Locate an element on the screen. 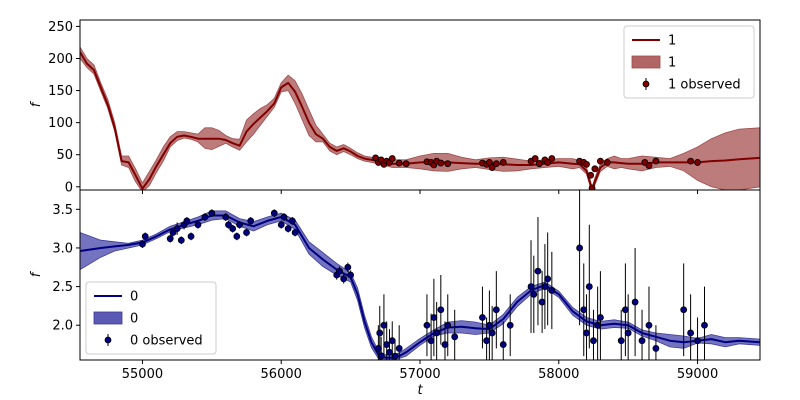 The width and height of the screenshot is (800, 400). top-ytick-label: 150 is located at coordinates (60, 91).